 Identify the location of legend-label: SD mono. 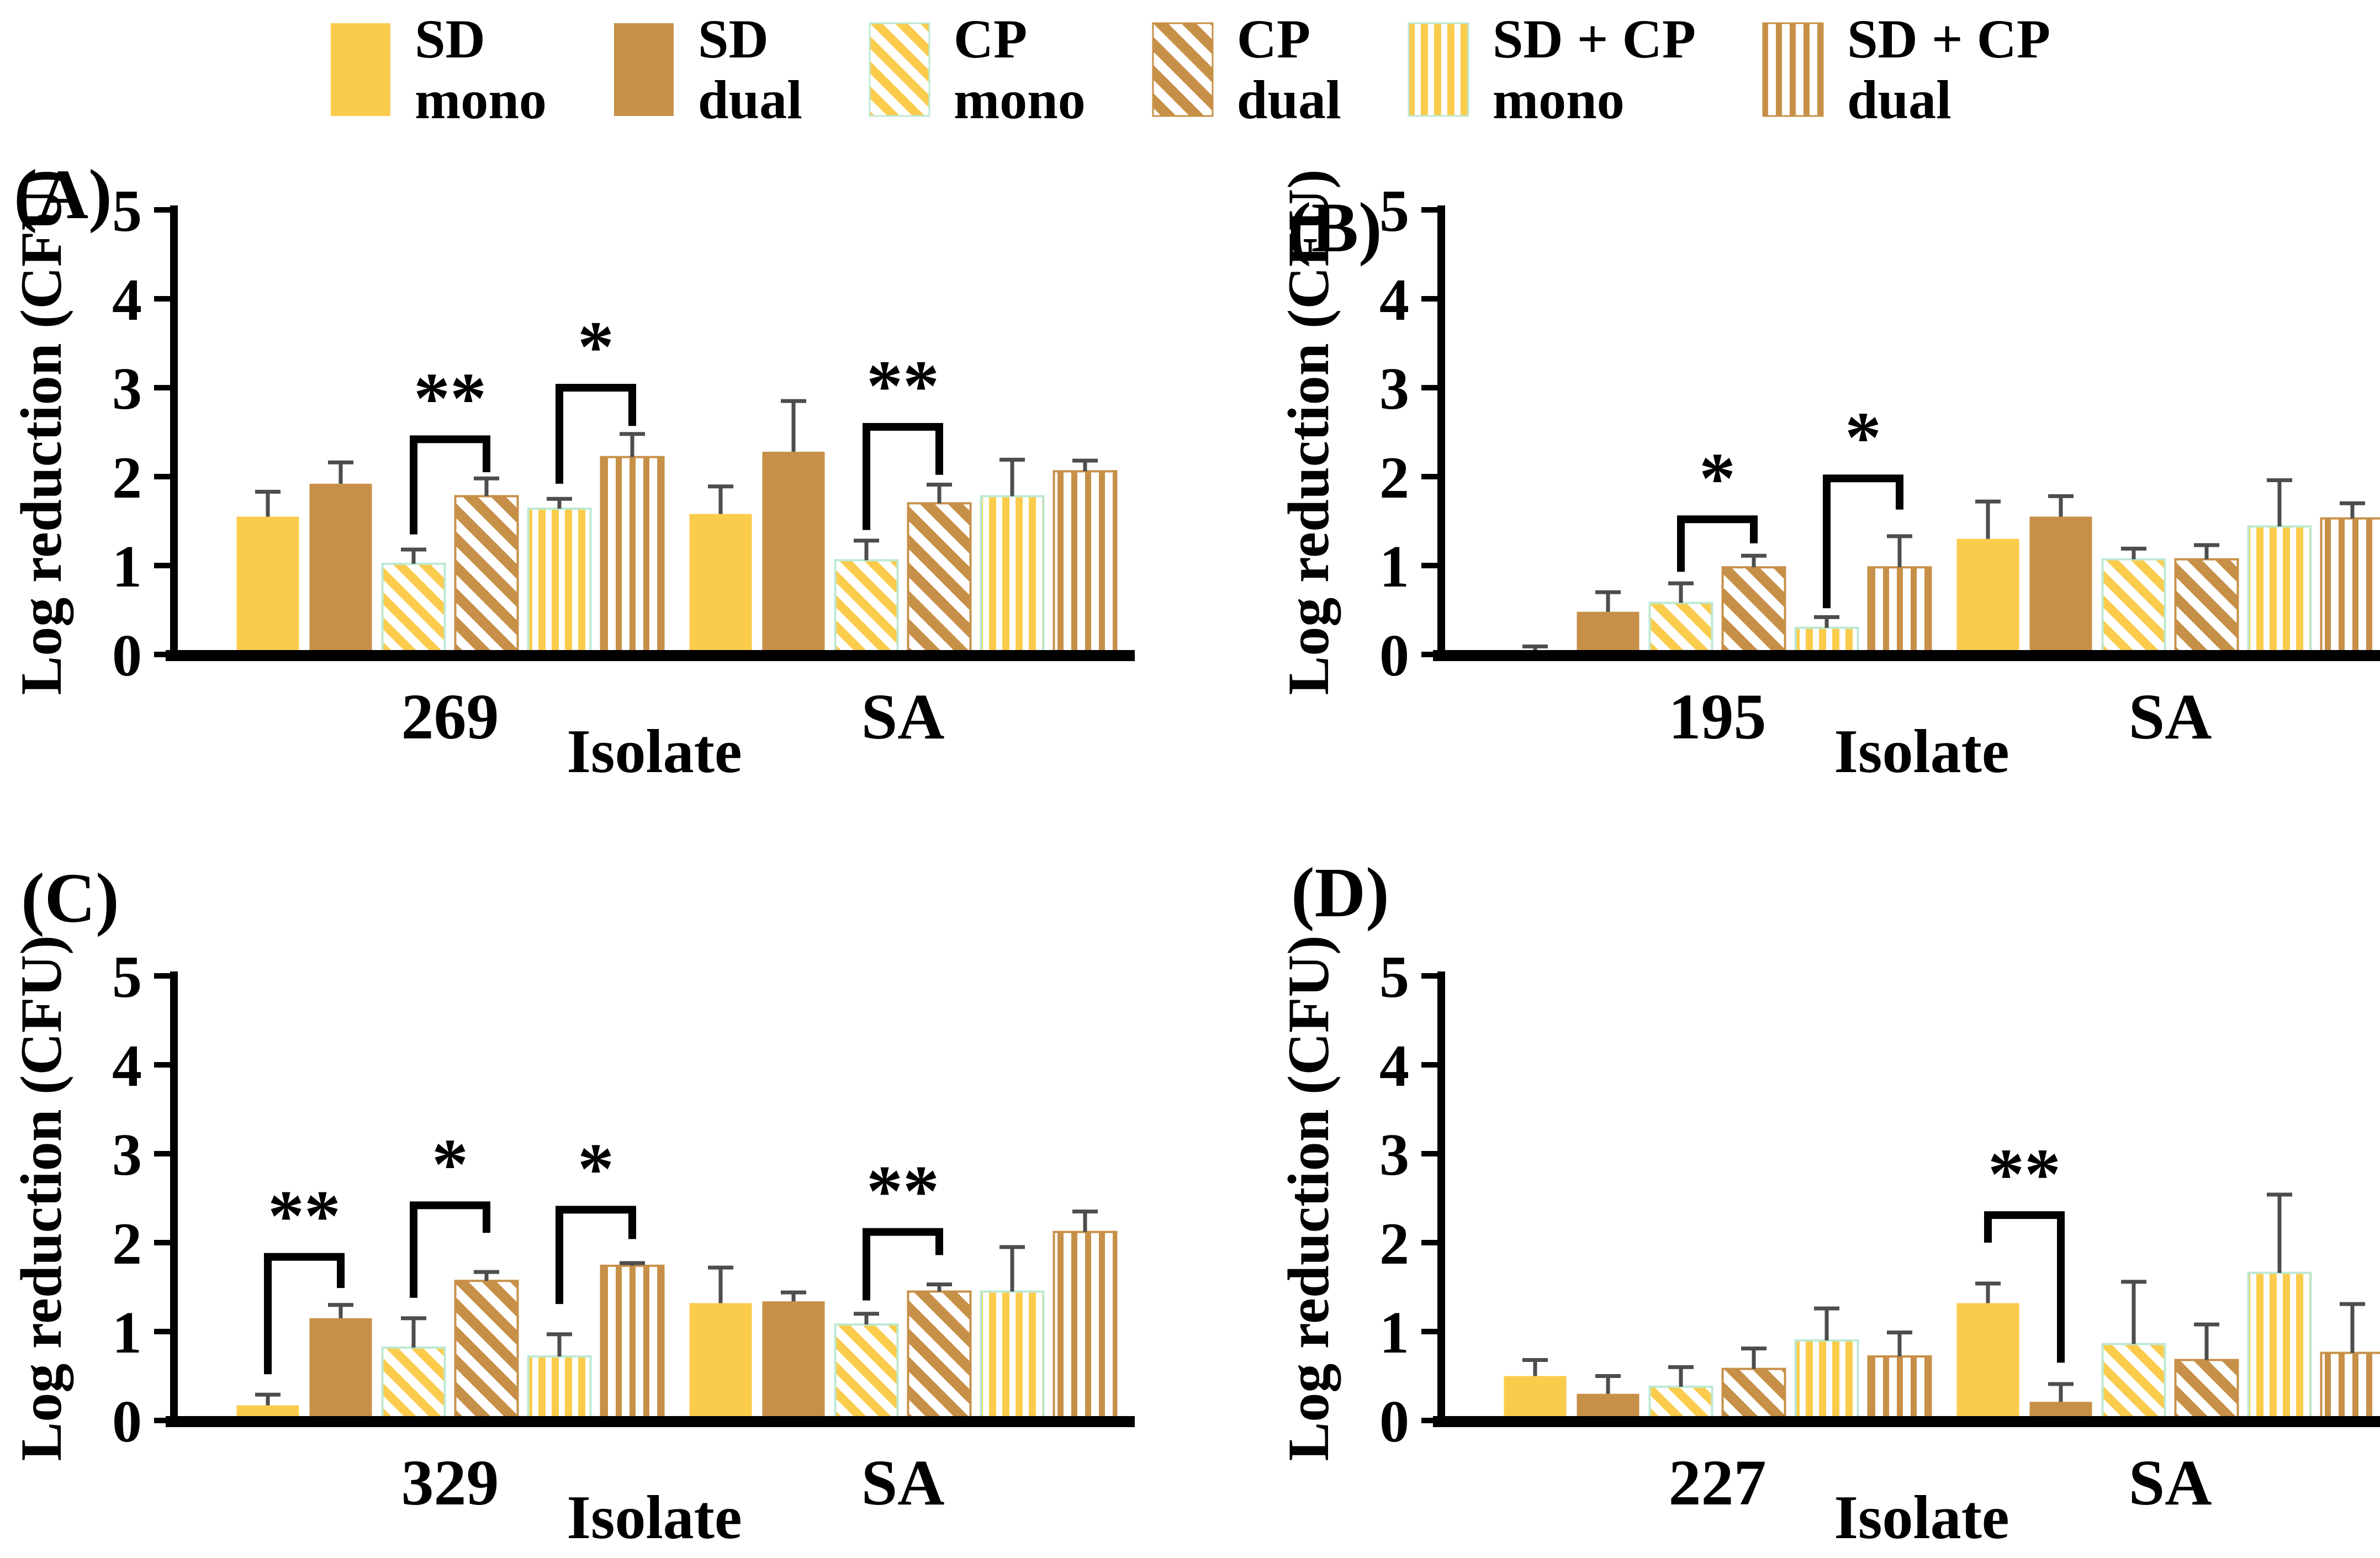
(481, 69).